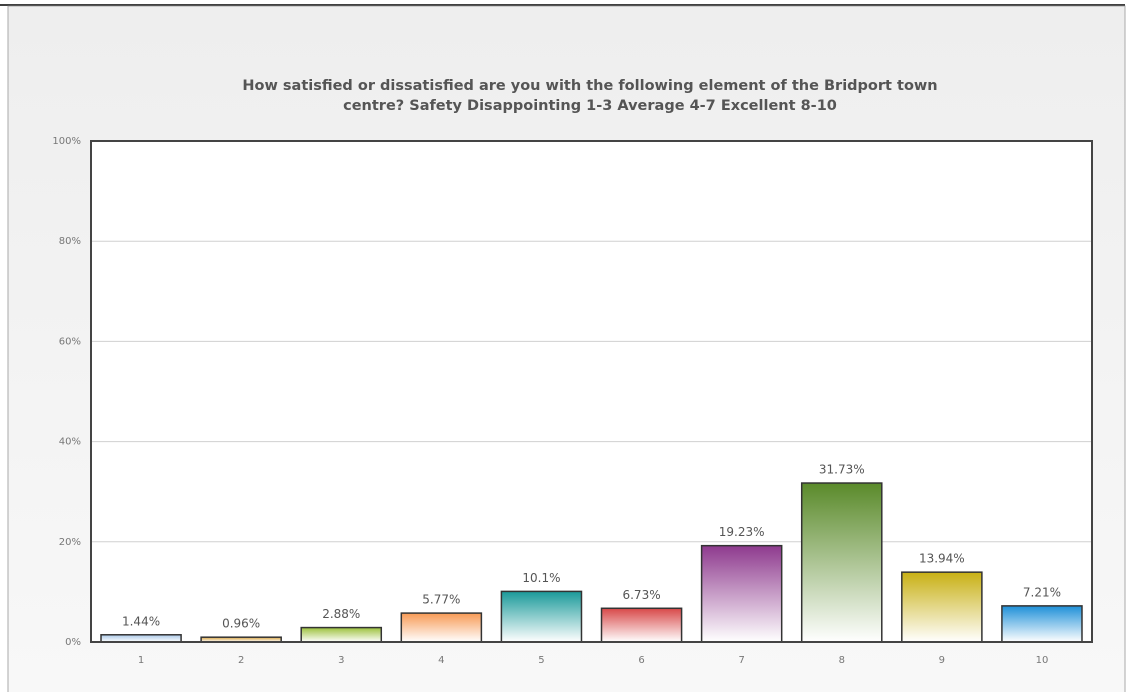  Describe the element at coordinates (942, 559) in the screenshot. I see `value-label: 13.94%` at that location.